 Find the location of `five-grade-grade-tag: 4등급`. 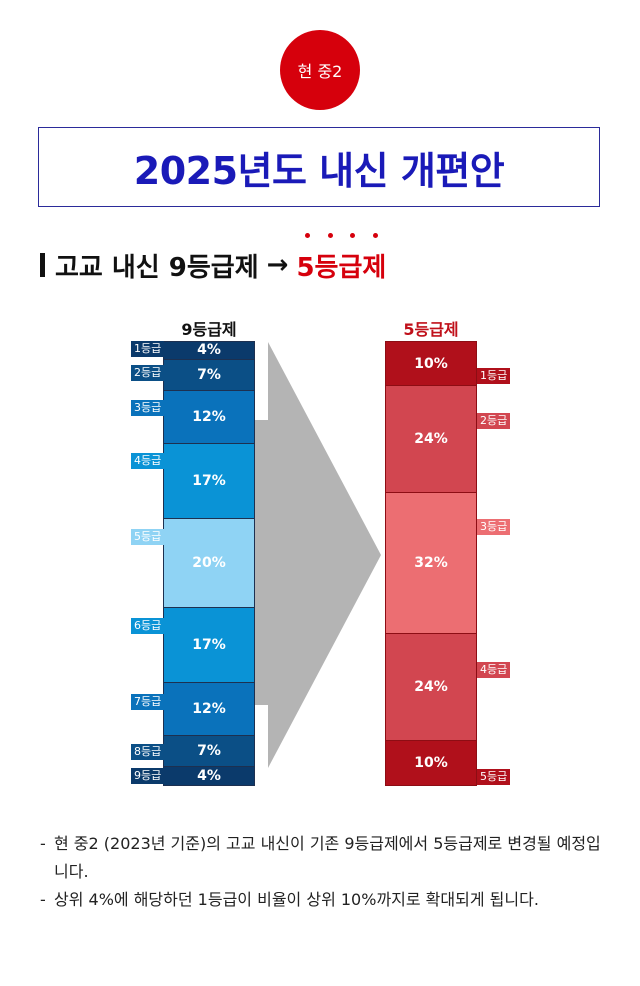

five-grade-grade-tag: 4등급 is located at coordinates (494, 669).